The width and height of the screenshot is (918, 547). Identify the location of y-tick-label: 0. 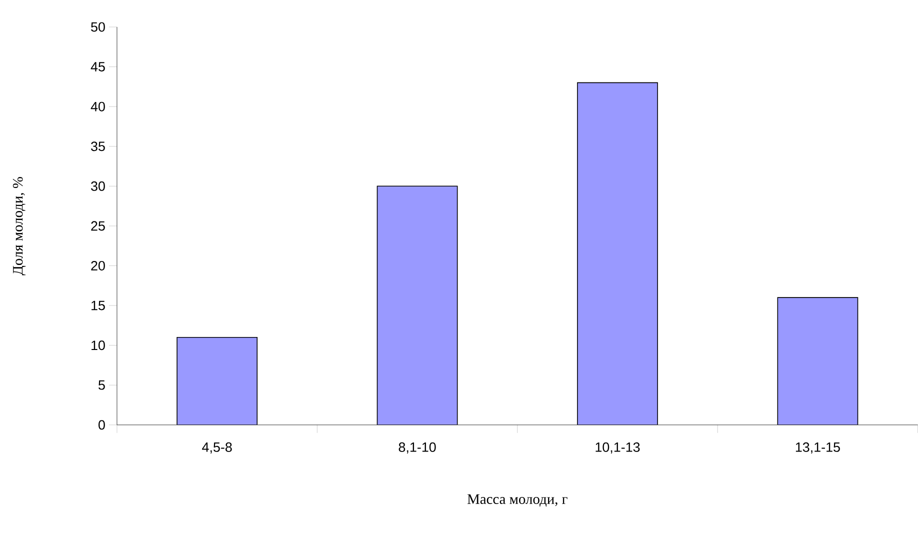
(101, 425).